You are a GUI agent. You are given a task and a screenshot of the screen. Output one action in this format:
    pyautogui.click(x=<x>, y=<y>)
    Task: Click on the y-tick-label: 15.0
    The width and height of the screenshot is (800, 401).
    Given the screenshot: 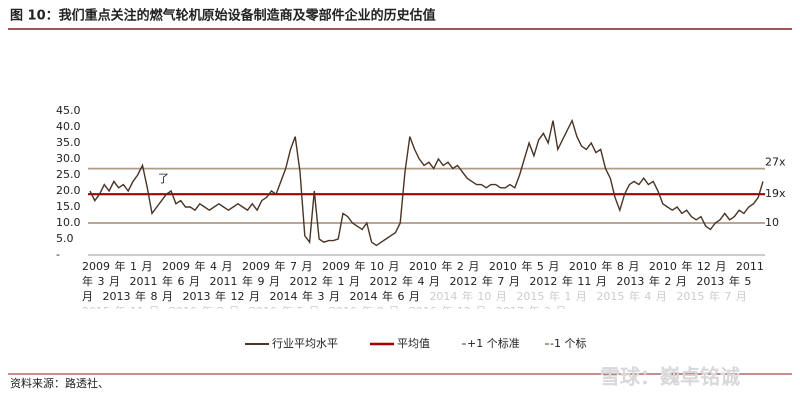 What is the action you would take?
    pyautogui.click(x=68, y=206)
    